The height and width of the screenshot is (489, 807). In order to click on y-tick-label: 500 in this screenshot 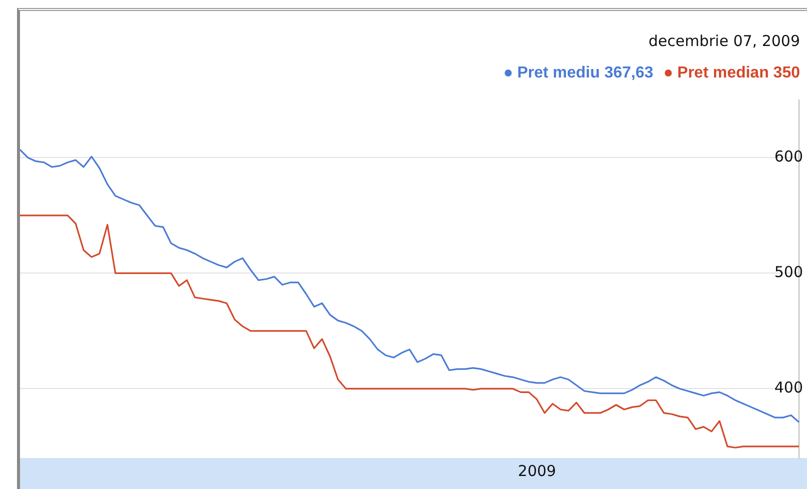, I will do `click(788, 272)`.